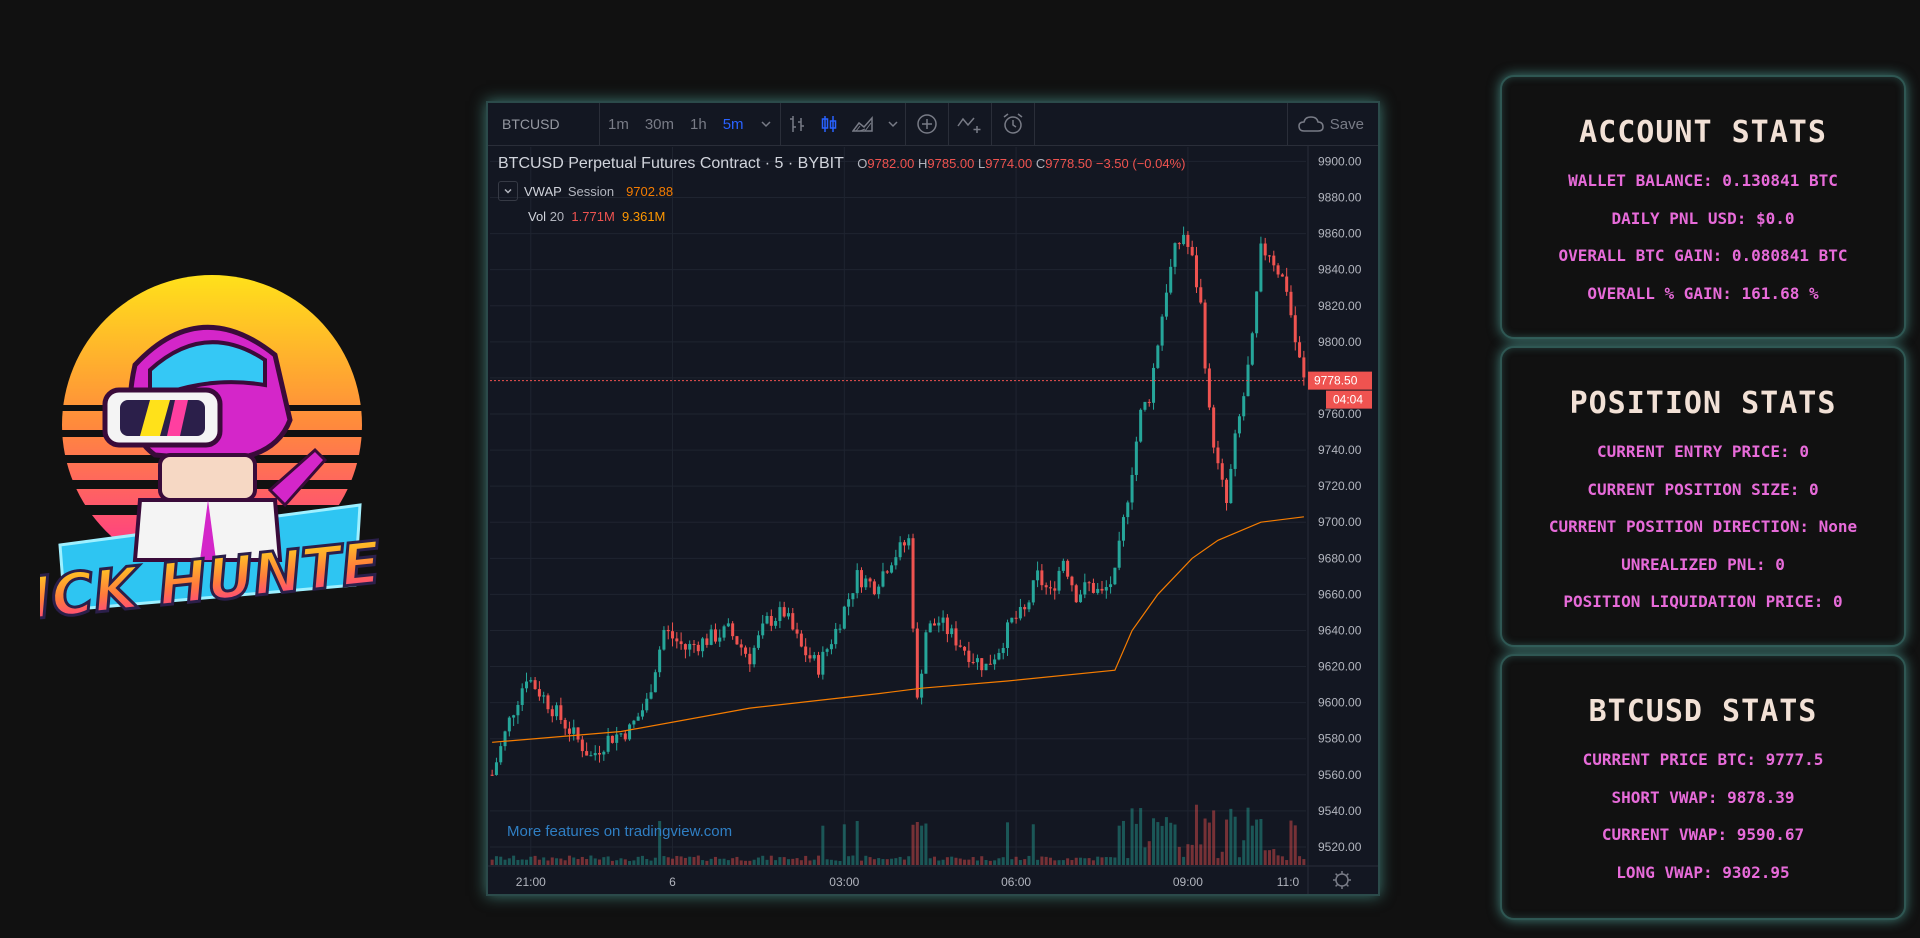  What do you see at coordinates (927, 124) in the screenshot?
I see `indicators-button` at bounding box center [927, 124].